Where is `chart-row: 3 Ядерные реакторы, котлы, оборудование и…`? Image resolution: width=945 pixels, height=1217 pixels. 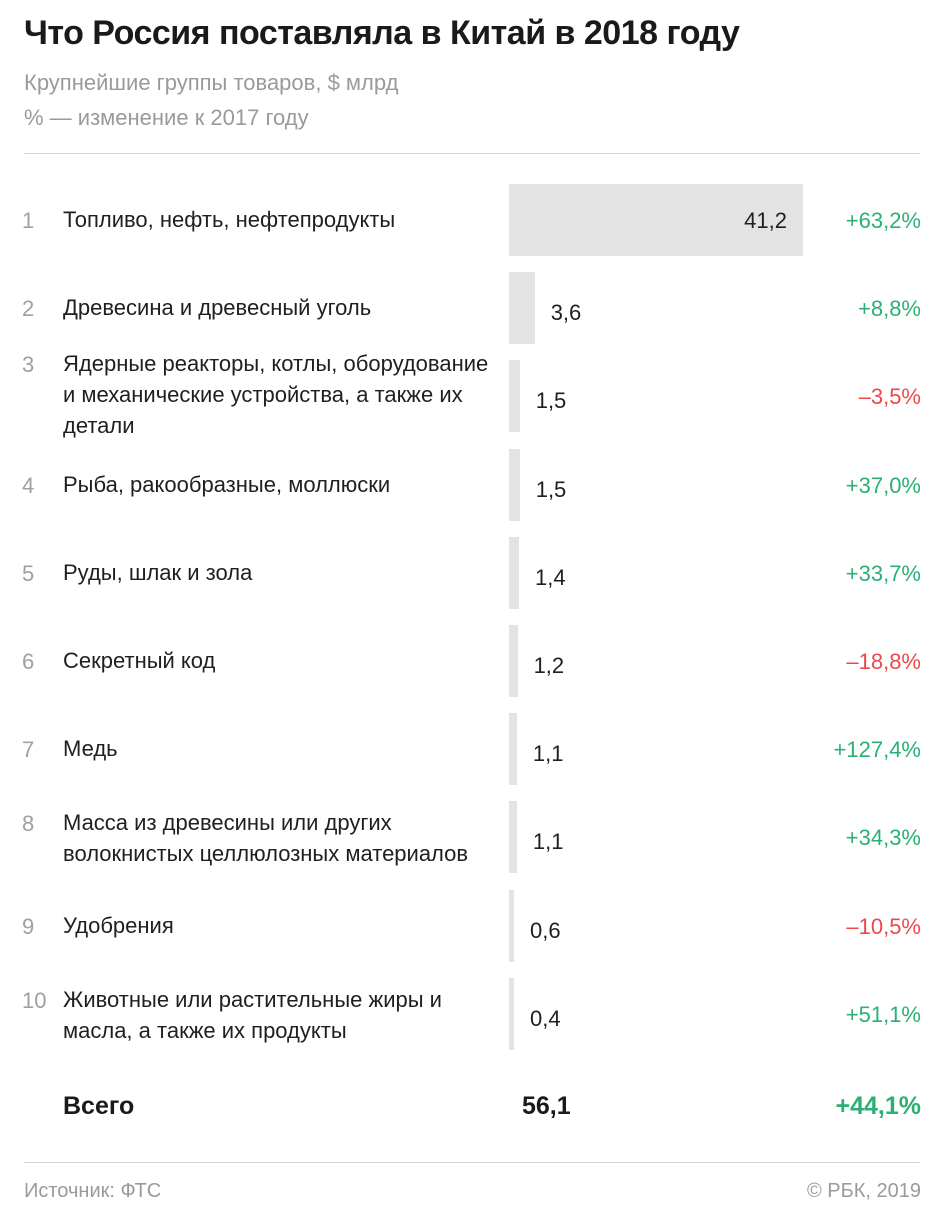
chart-row: 3 Ядерные реакторы, котлы, оборудование и… is located at coordinates (472, 394).